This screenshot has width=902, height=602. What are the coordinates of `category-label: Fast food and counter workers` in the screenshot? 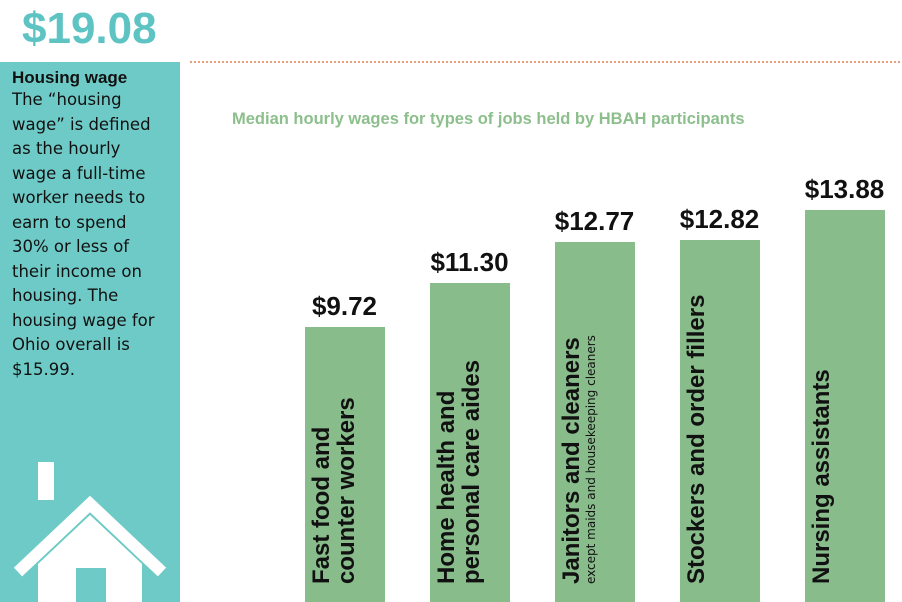 It's located at (345, 467).